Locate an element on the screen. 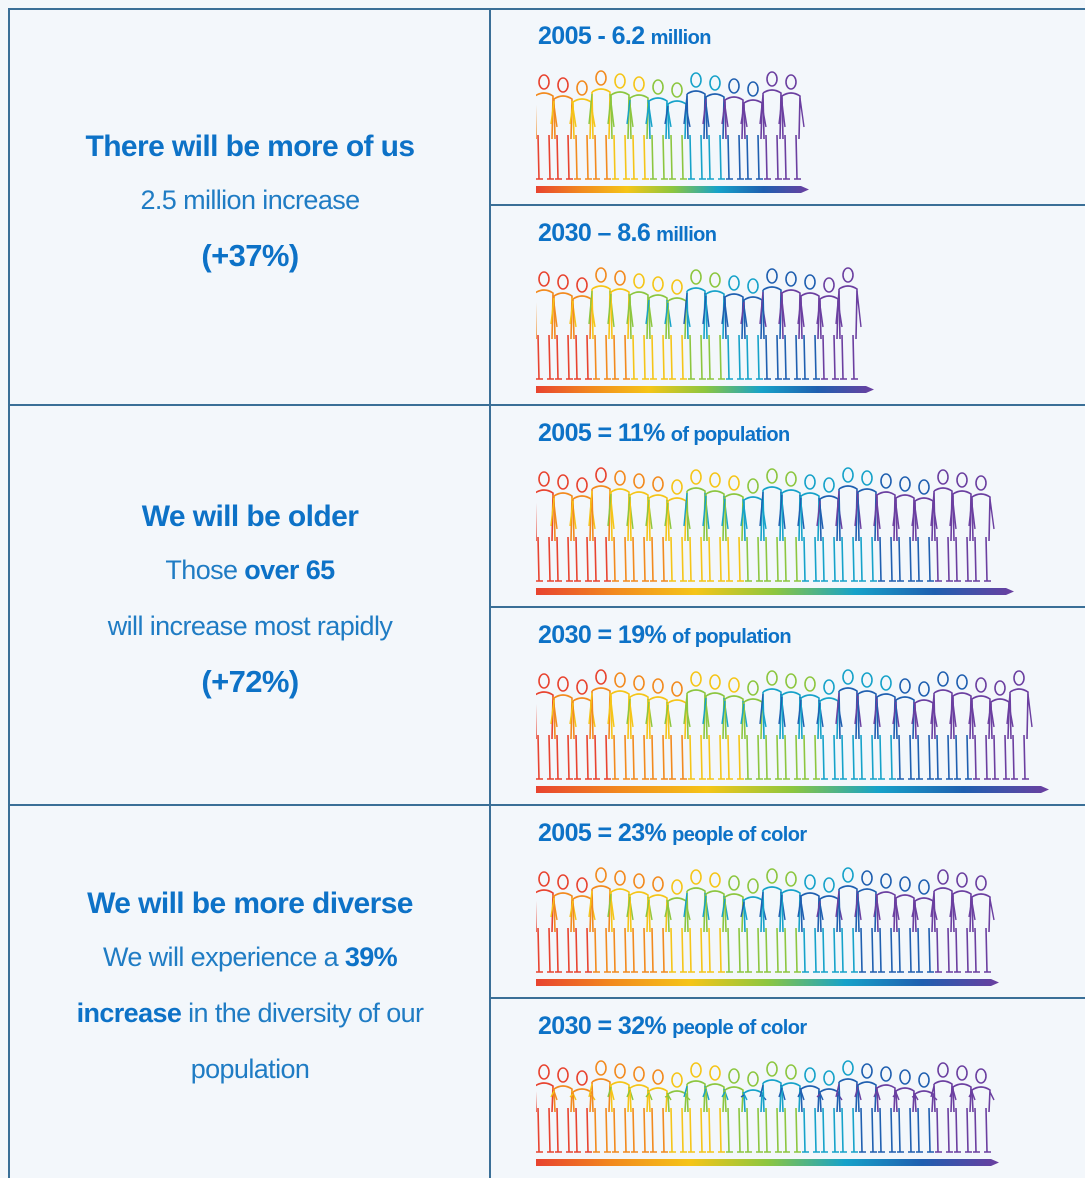 The height and width of the screenshot is (1178, 1085). panel-figure: 2005 - 6.2 is located at coordinates (591, 36).